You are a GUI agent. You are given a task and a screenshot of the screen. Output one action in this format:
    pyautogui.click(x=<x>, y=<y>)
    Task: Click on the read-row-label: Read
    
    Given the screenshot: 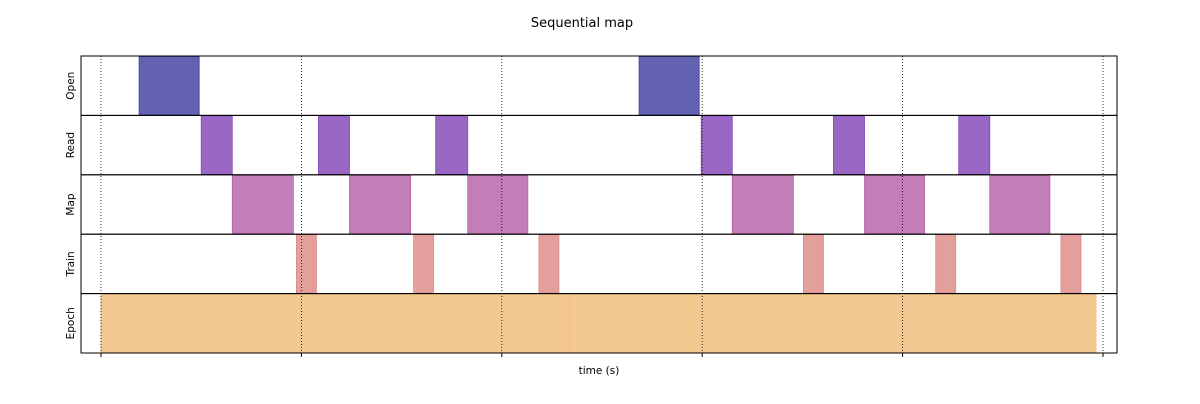 What is the action you would take?
    pyautogui.click(x=71, y=145)
    